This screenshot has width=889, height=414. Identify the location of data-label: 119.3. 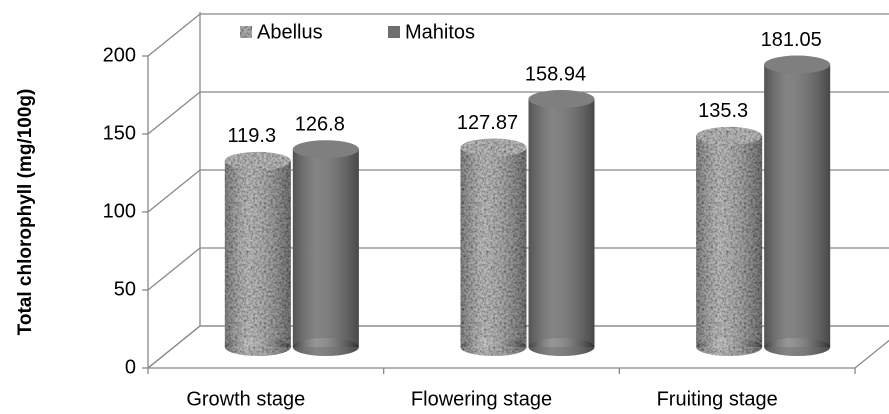
(252, 136).